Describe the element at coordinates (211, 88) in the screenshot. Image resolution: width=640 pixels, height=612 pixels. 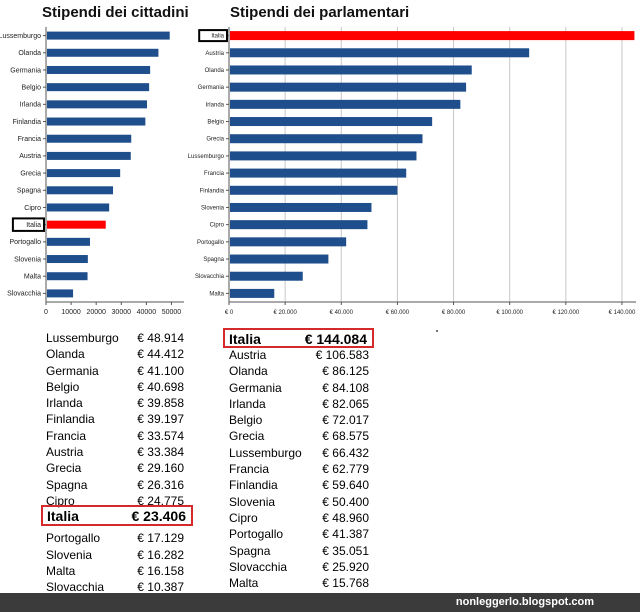
I see `category-label: Germania` at that location.